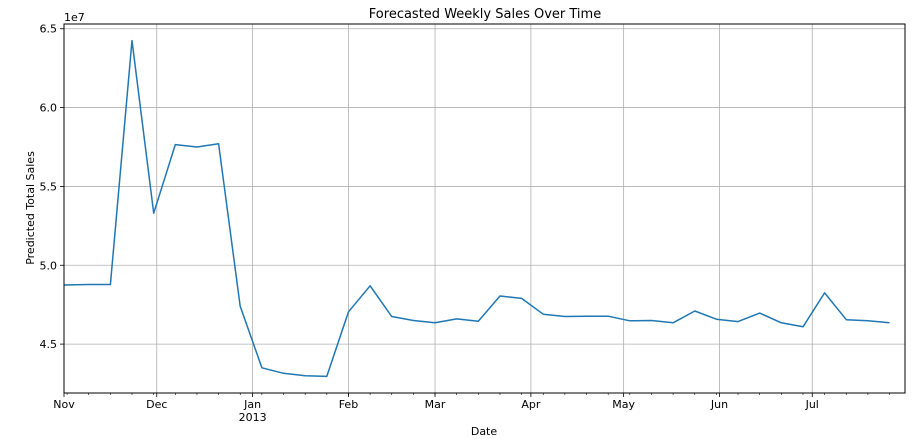 The image size is (914, 439). I want to click on x-tick-label: Dec, so click(156, 404).